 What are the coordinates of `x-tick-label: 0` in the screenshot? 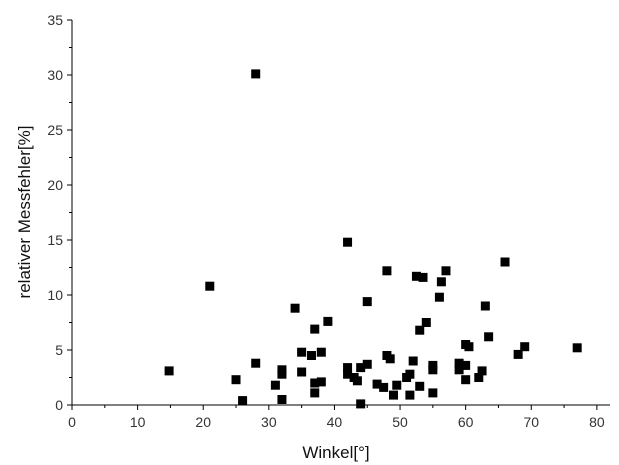 It's located at (72, 422).